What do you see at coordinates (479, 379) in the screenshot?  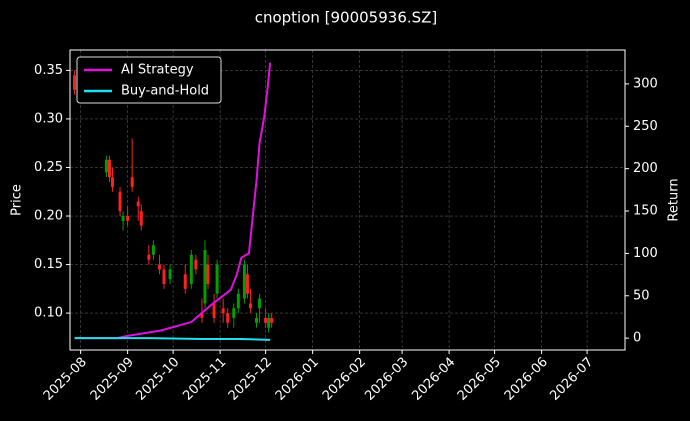 I see `x-tick-label: 2026-05` at bounding box center [479, 379].